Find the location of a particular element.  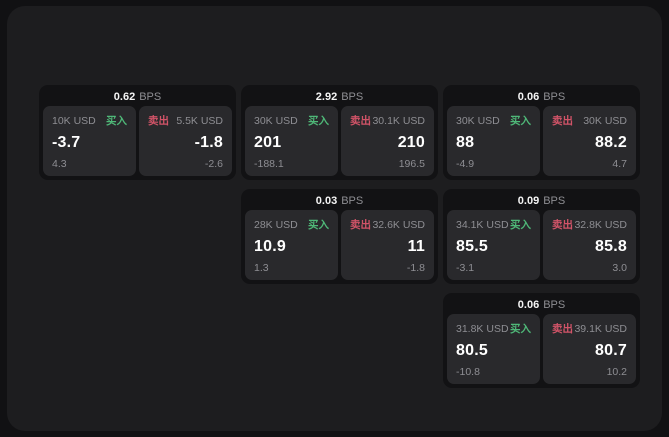

sell-delta: 196.5 is located at coordinates (411, 164).